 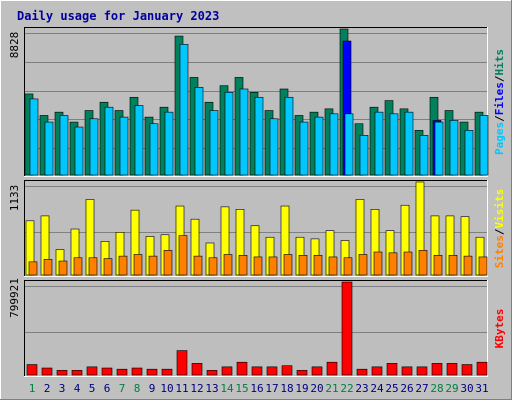 I want to click on hits-legend: Pages/Files/Hits, so click(x=499, y=102).